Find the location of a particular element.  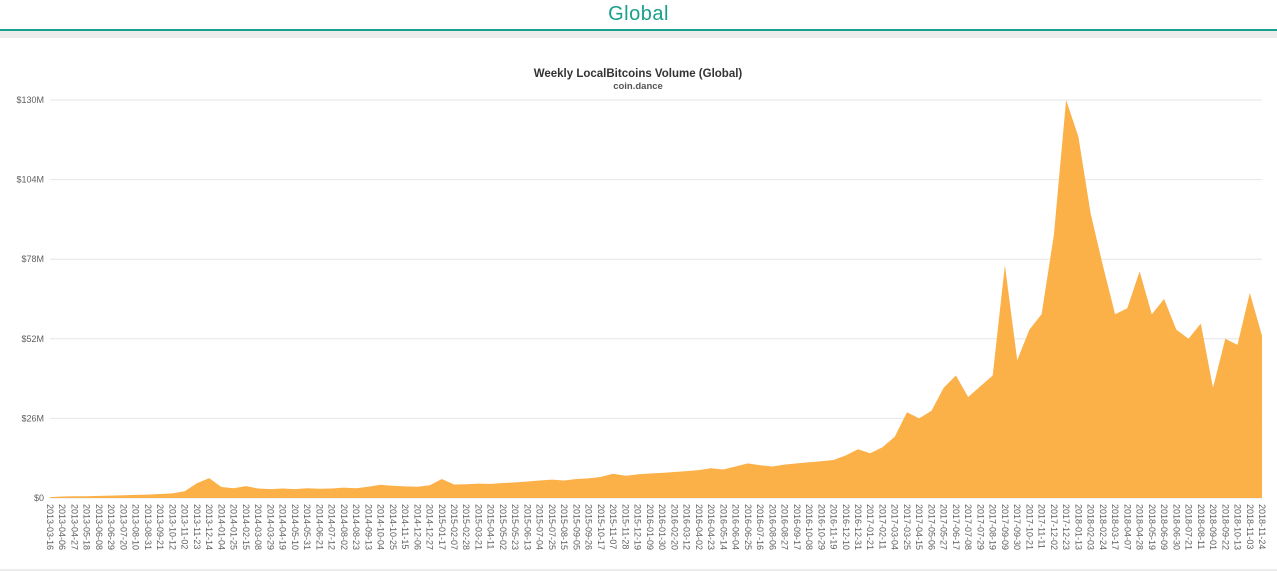

x-axis-tick-label: 2017-06-17 is located at coordinates (956, 527).